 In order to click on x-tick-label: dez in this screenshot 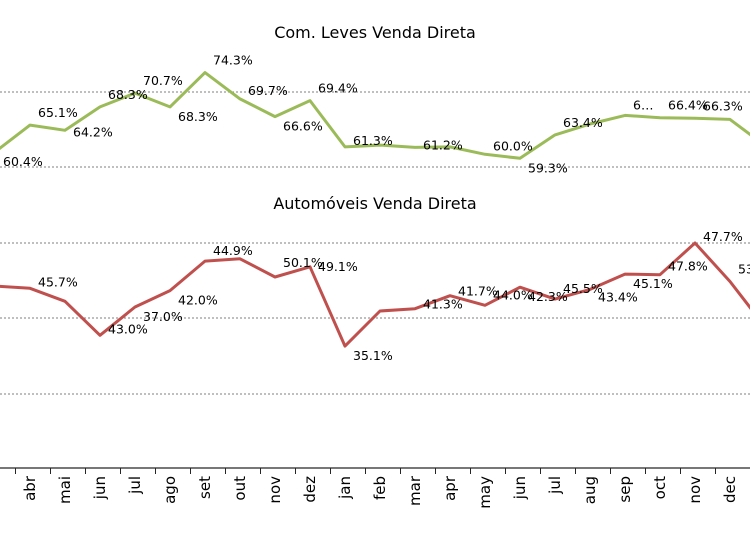, I will do `click(310, 489)`.